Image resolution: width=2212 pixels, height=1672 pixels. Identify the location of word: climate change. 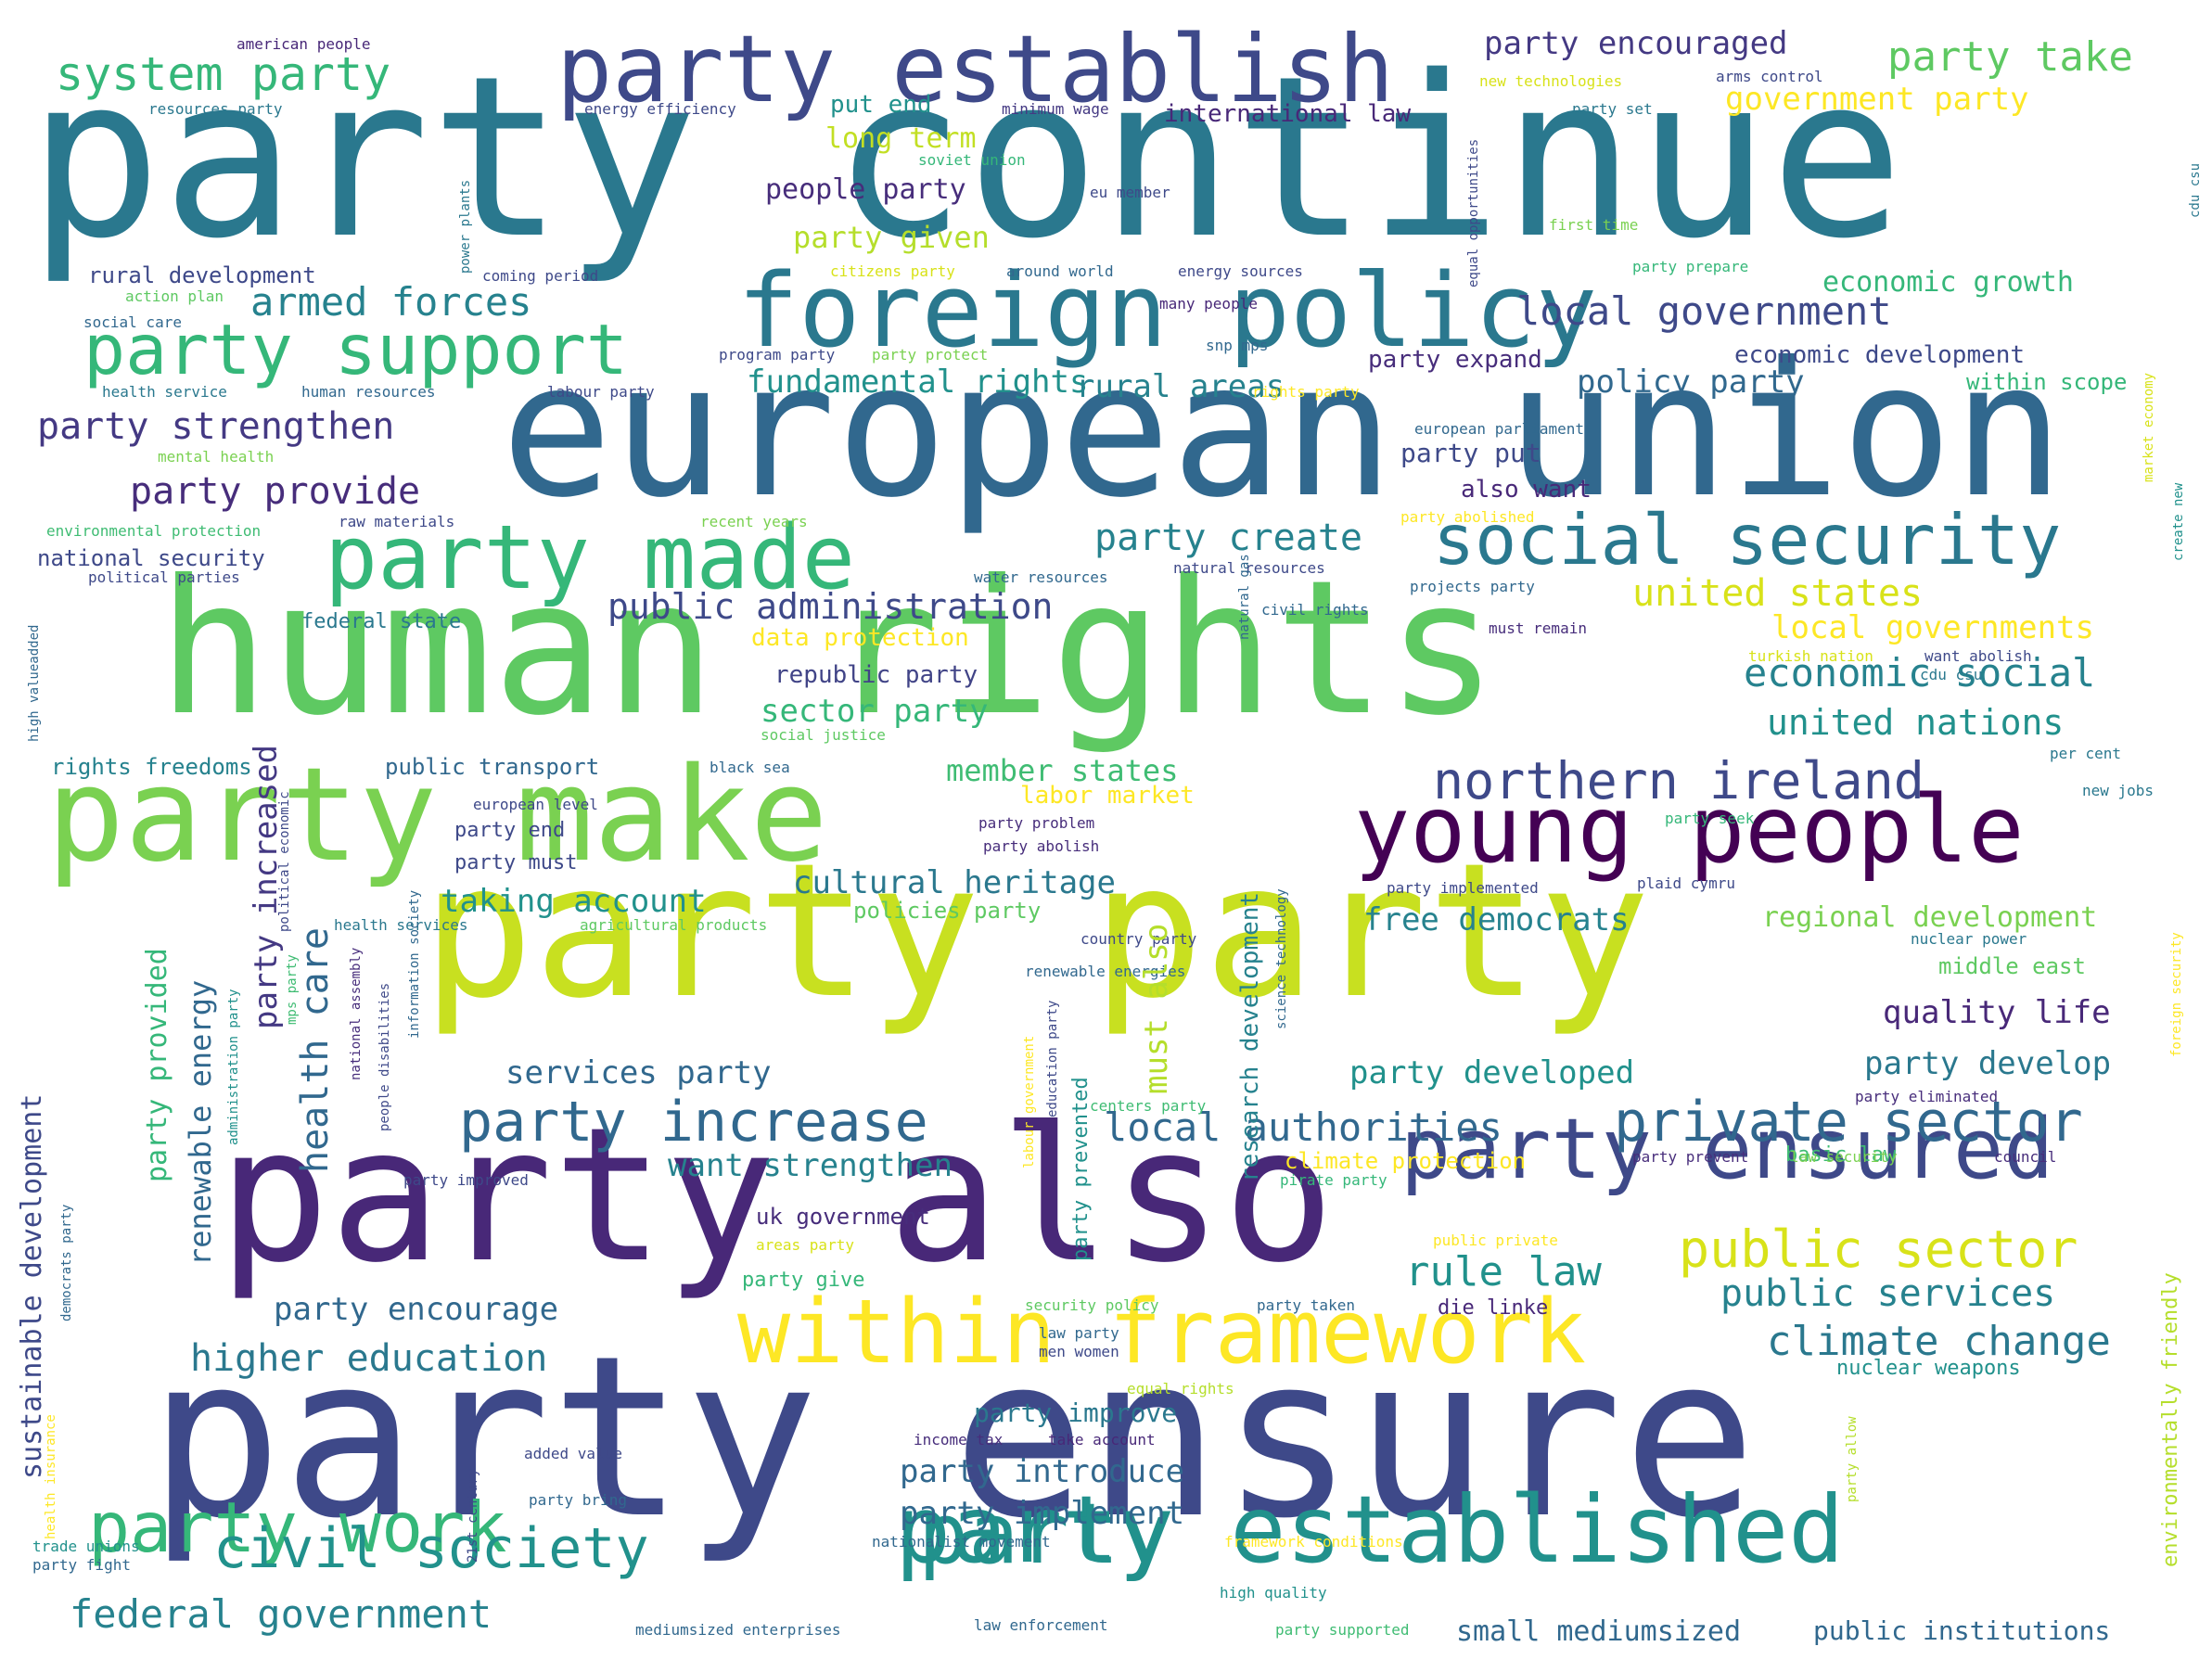
(1939, 1341).